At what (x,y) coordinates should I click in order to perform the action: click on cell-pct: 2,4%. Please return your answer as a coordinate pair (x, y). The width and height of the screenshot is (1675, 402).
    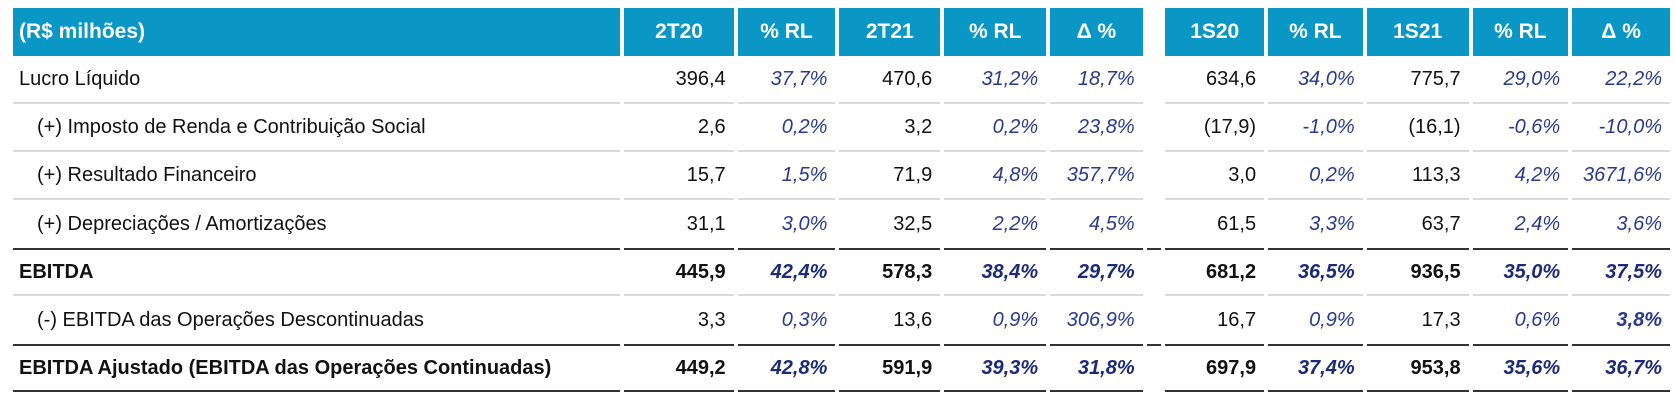
    Looking at the image, I should click on (1537, 223).